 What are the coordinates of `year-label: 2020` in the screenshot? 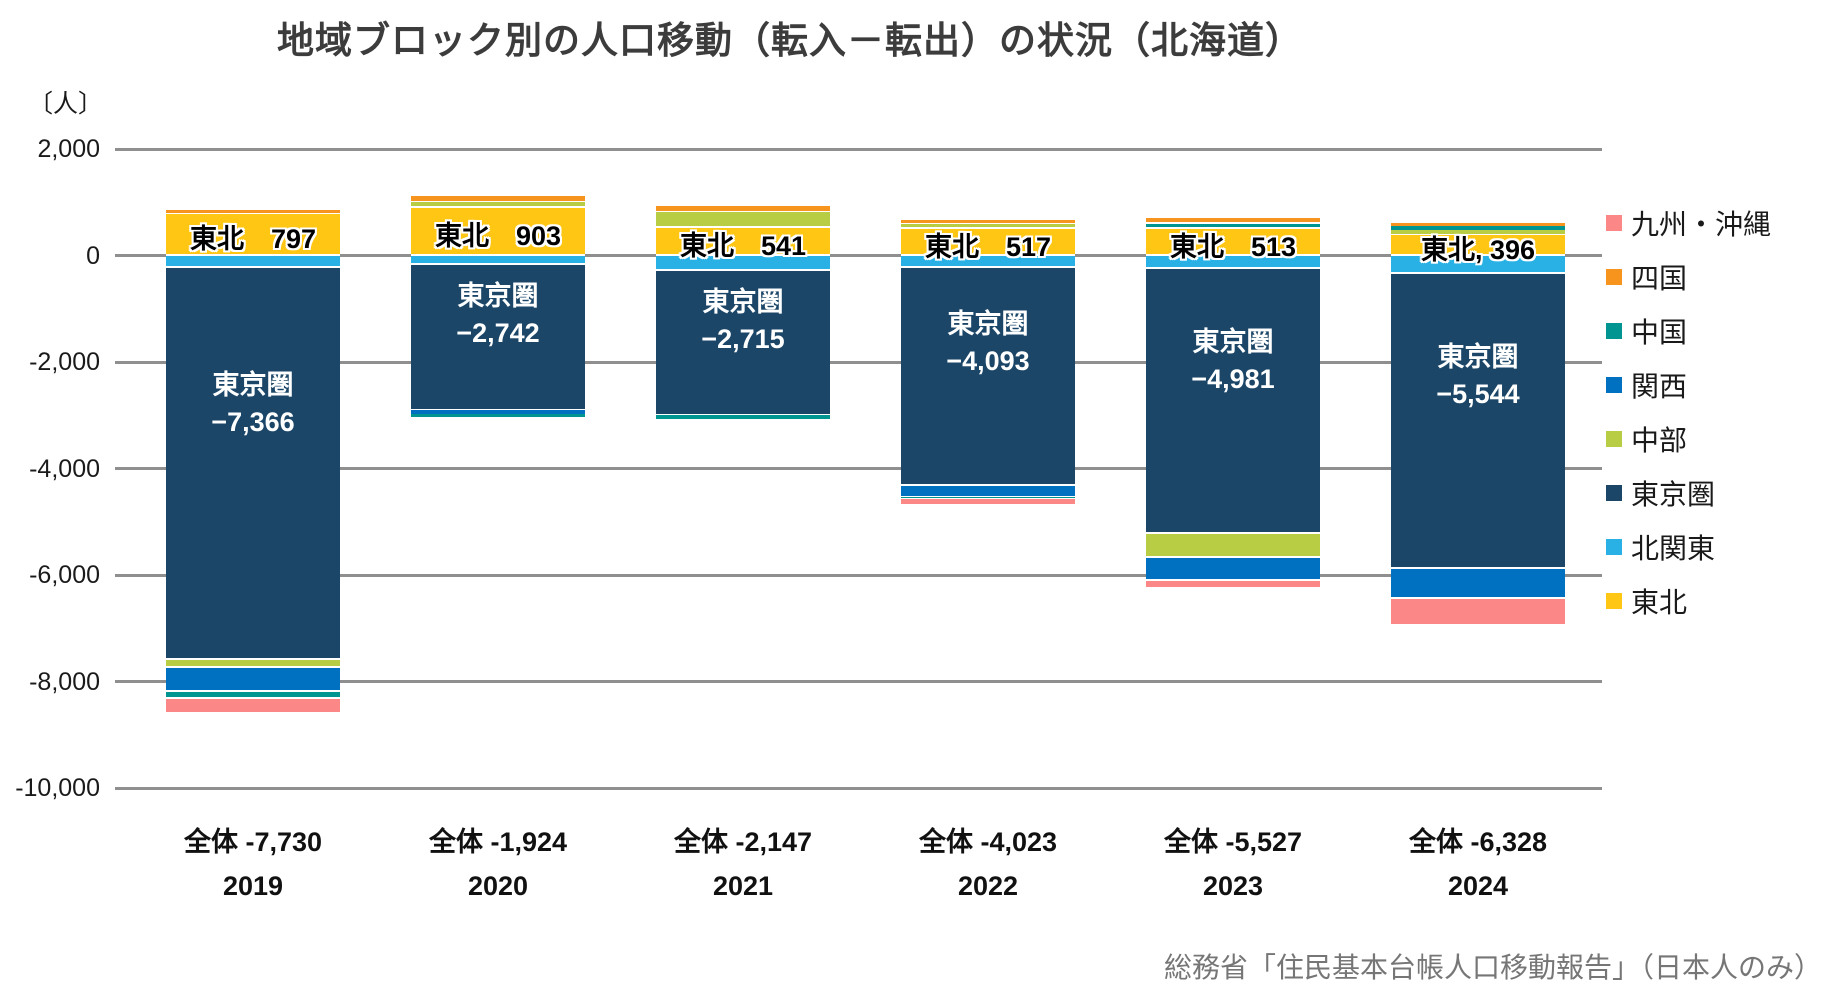 It's located at (498, 886).